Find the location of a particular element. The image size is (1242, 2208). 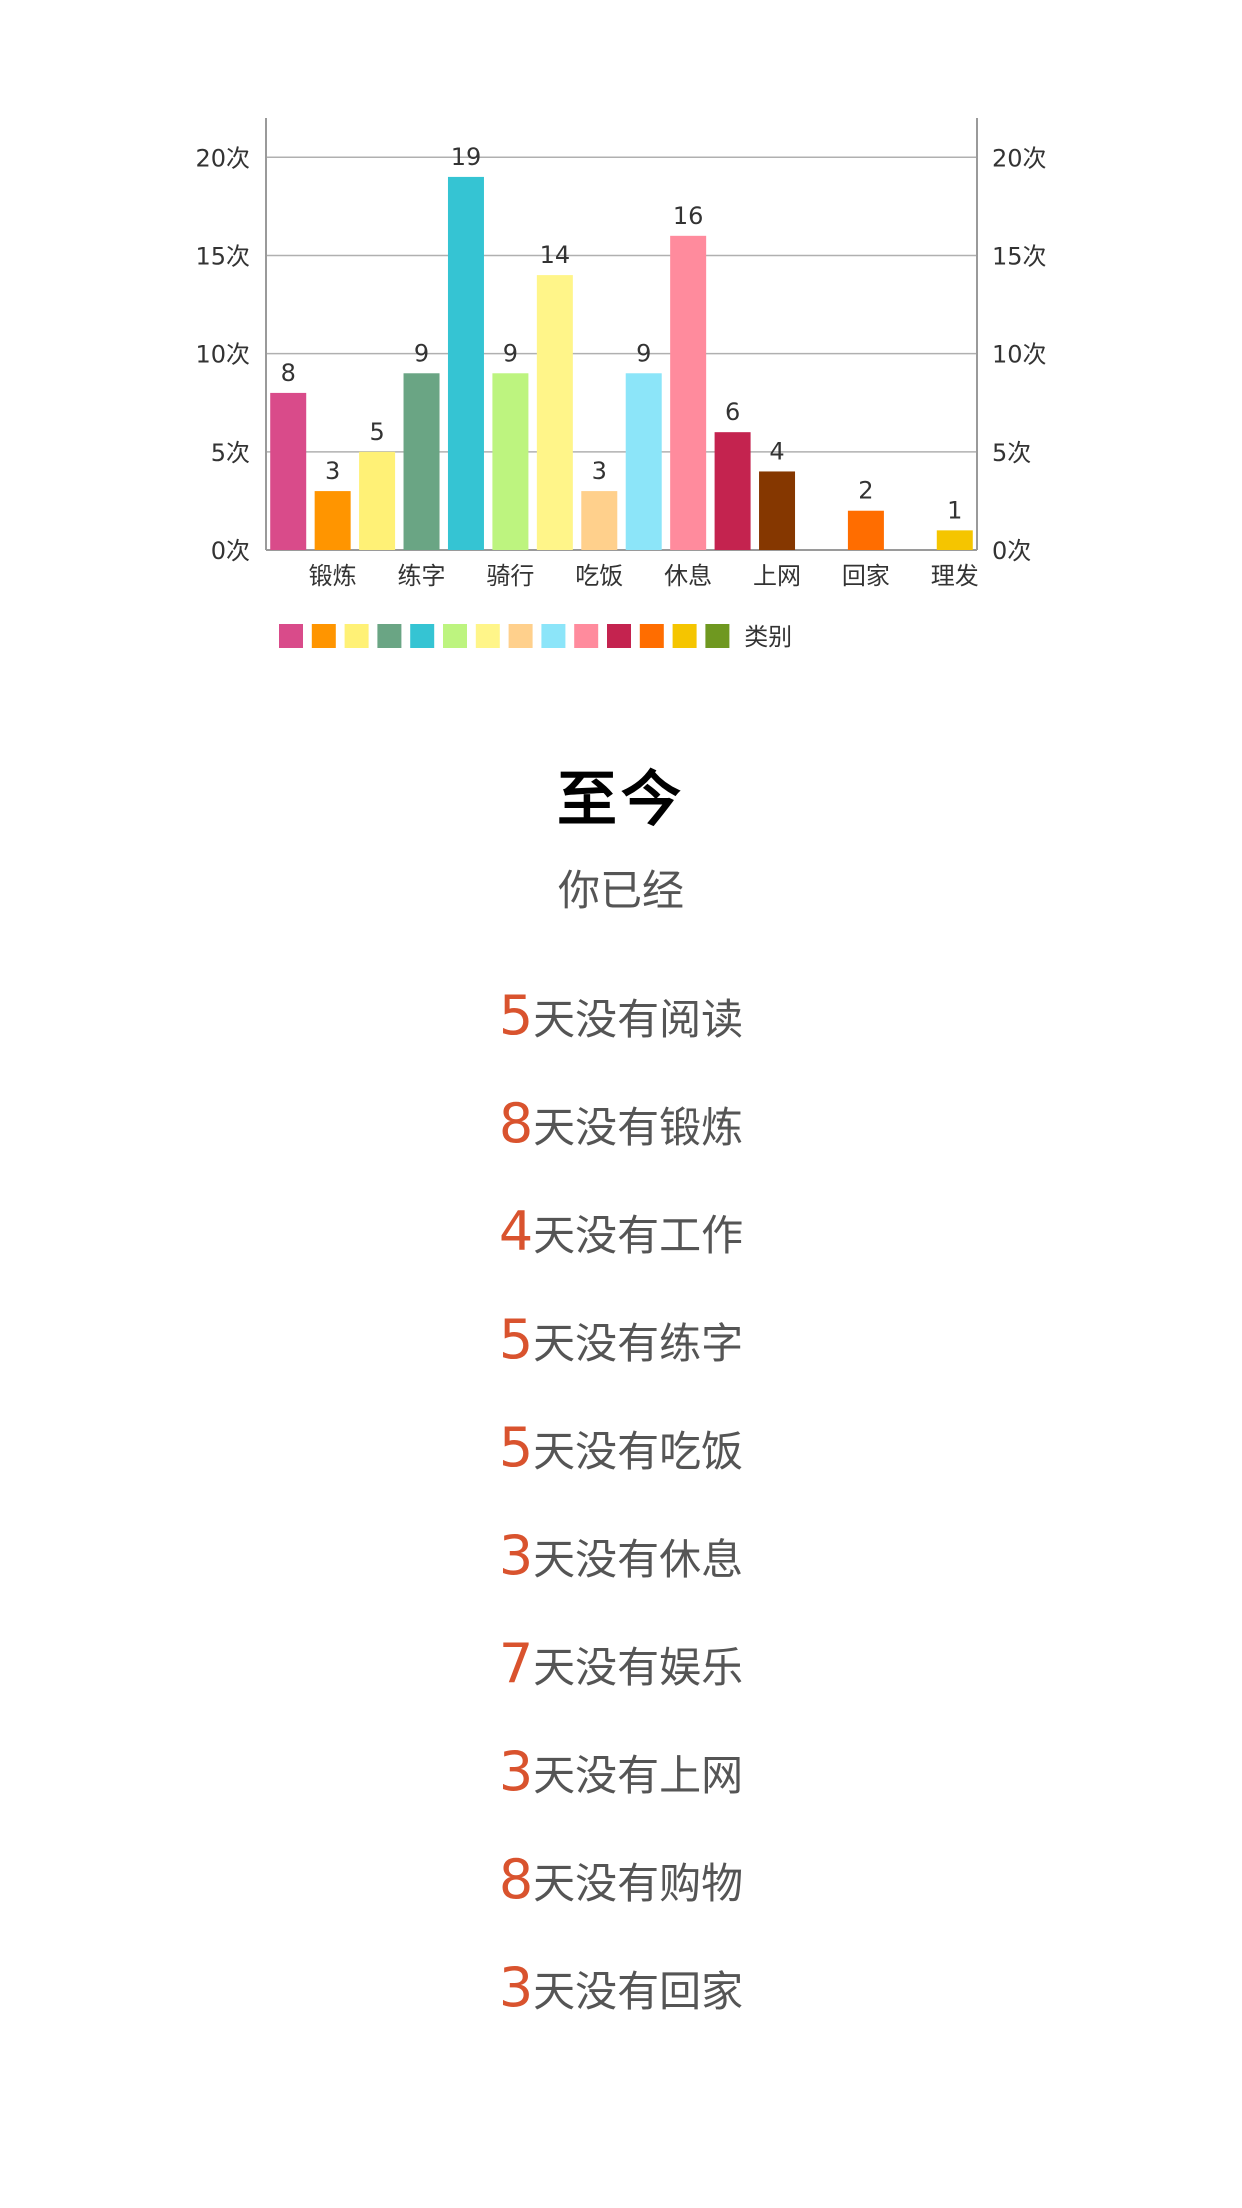

stat-row: 5天没有吃饭 is located at coordinates (621, 1448).